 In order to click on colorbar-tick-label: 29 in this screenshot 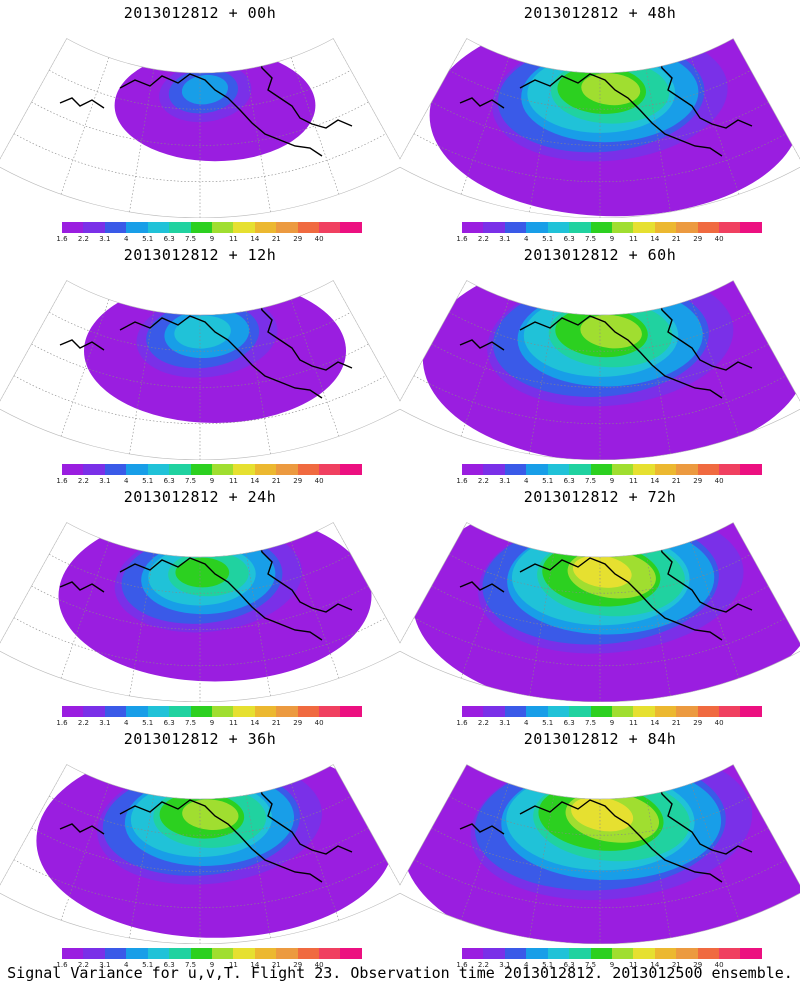, I will do `click(698, 723)`.